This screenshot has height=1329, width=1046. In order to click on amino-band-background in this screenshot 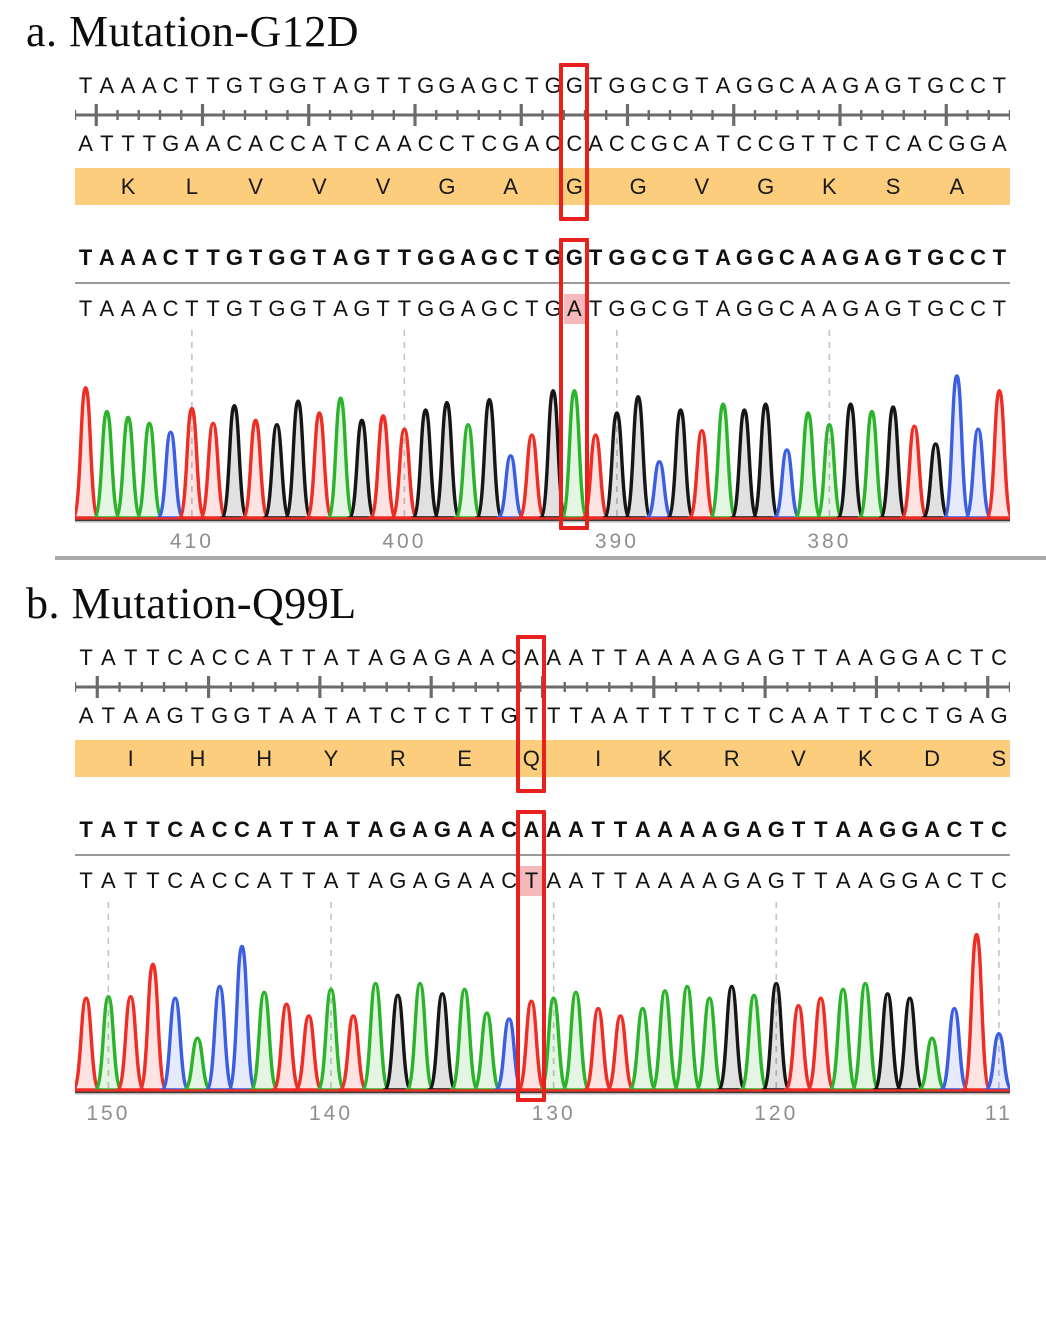, I will do `click(542, 186)`.